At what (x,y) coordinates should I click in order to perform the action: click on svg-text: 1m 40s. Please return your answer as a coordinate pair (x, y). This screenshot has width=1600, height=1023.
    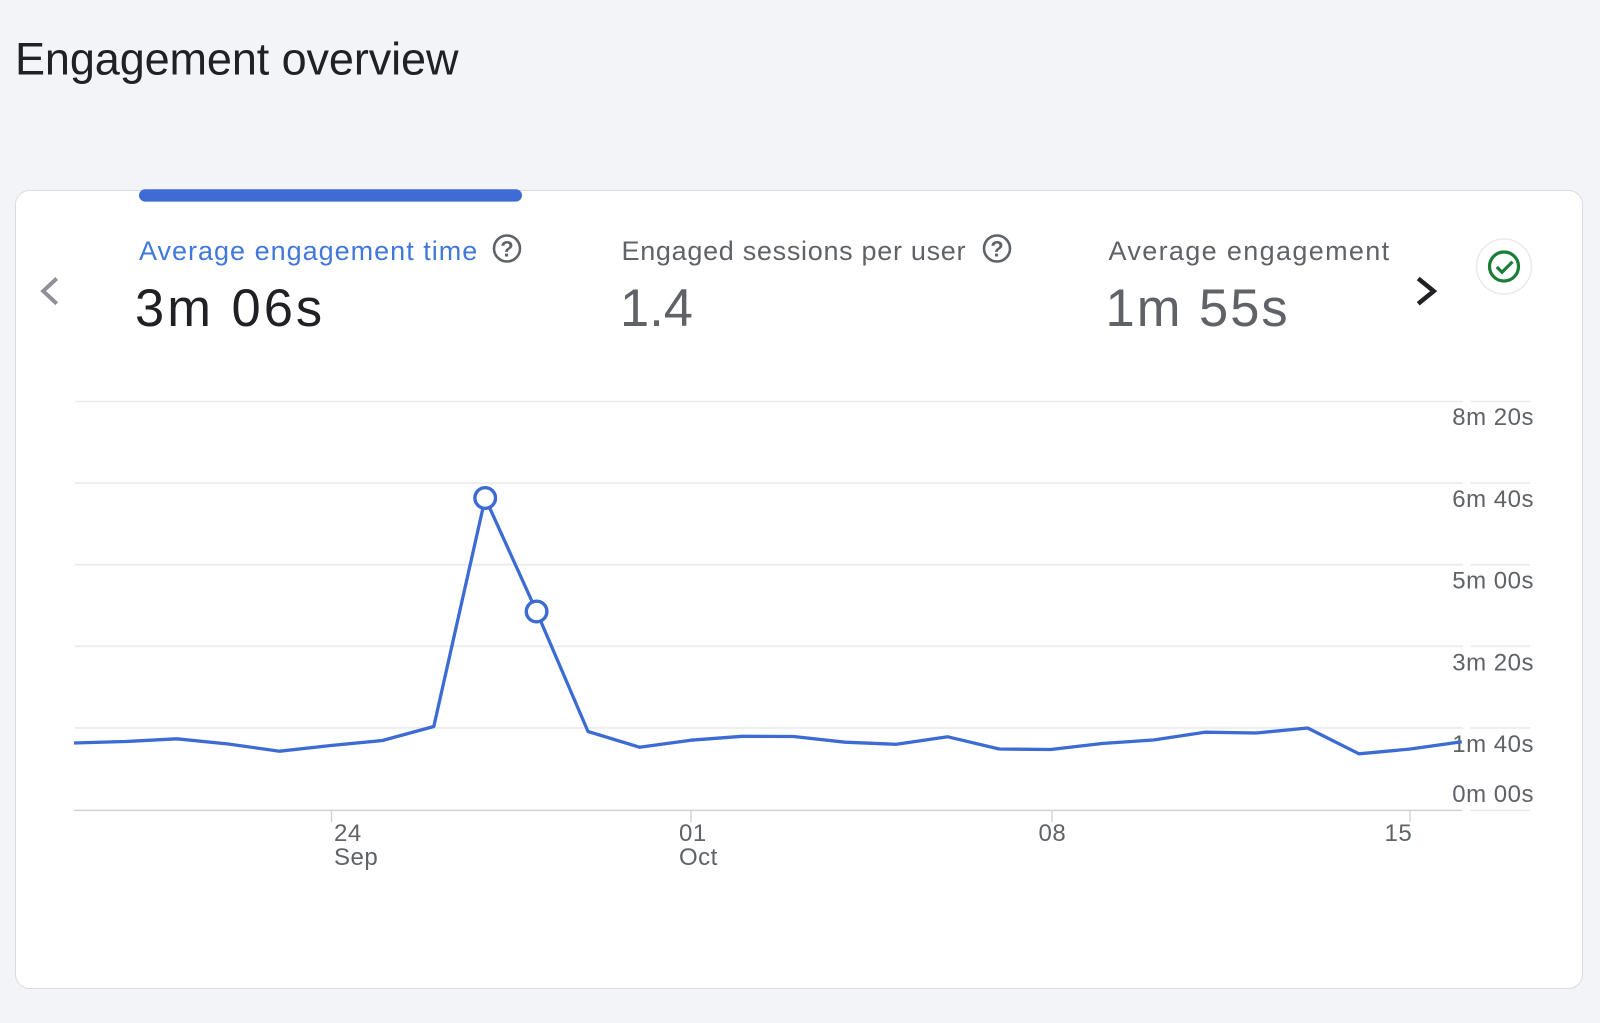
    Looking at the image, I should click on (1493, 744).